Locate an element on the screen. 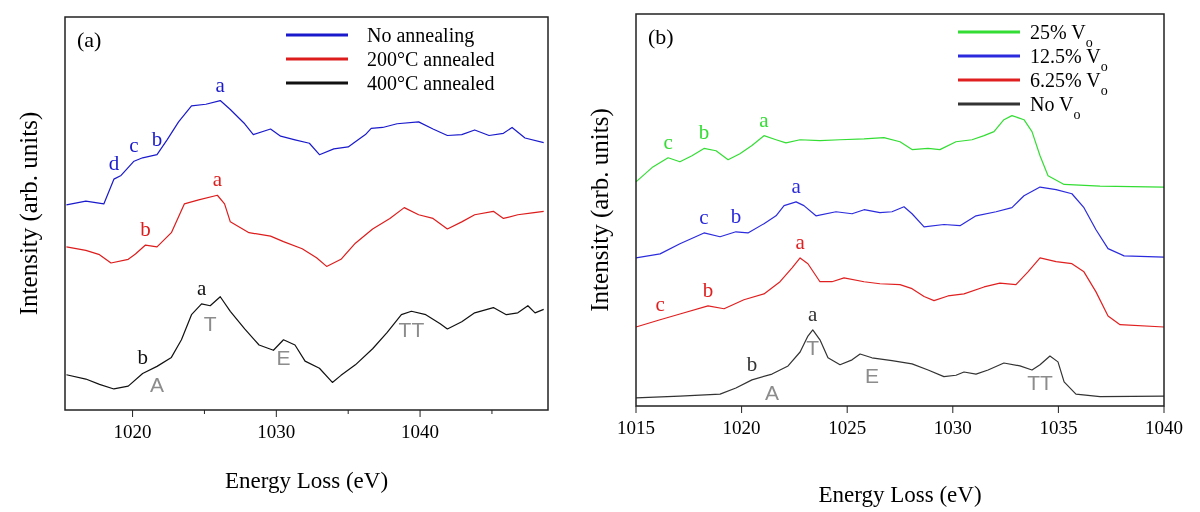 The width and height of the screenshot is (1200, 512). legend-label: No V$_{o}$ is located at coordinates (1055, 107).